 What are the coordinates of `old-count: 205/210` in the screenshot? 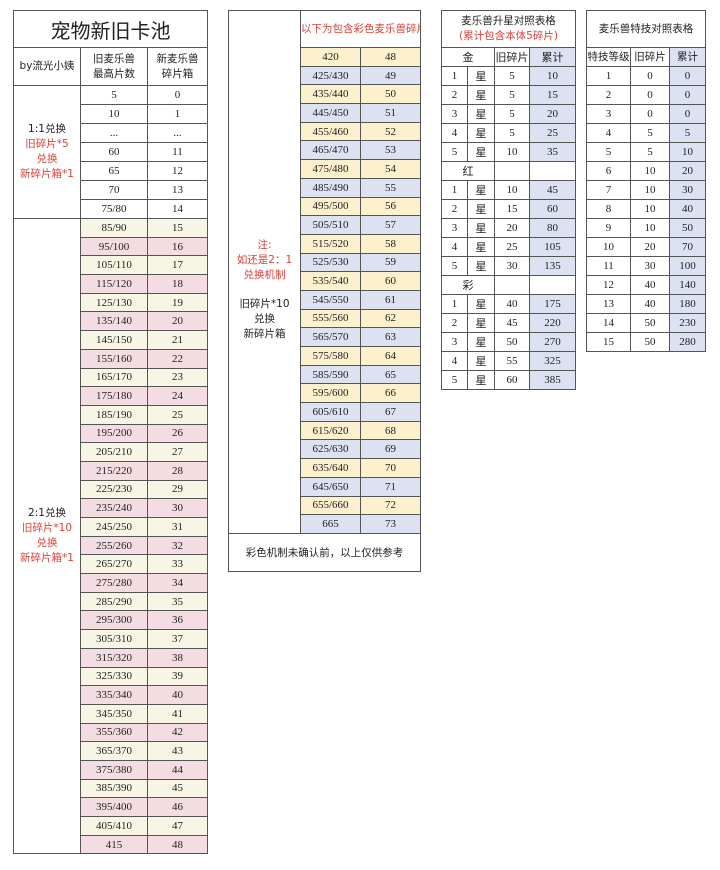 It's located at (114, 452).